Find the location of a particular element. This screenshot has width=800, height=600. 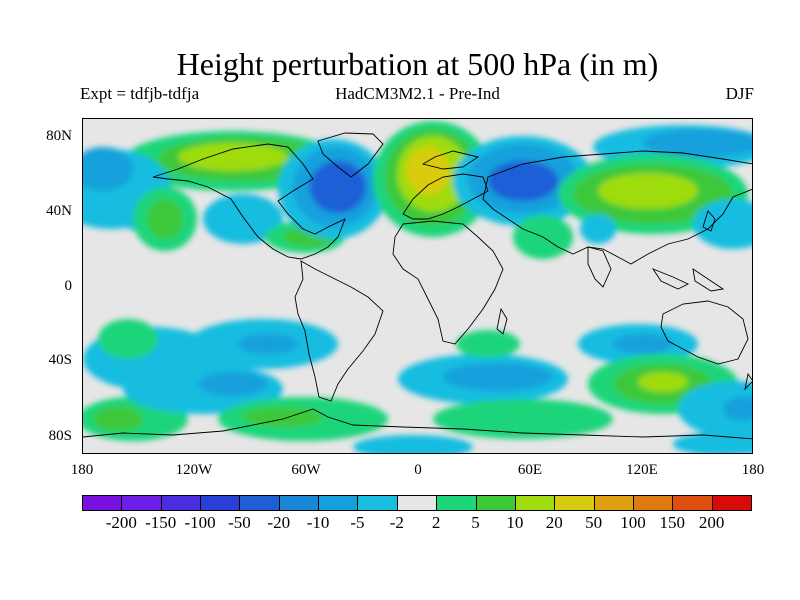

lon-label-180e: 180 is located at coordinates (753, 470).